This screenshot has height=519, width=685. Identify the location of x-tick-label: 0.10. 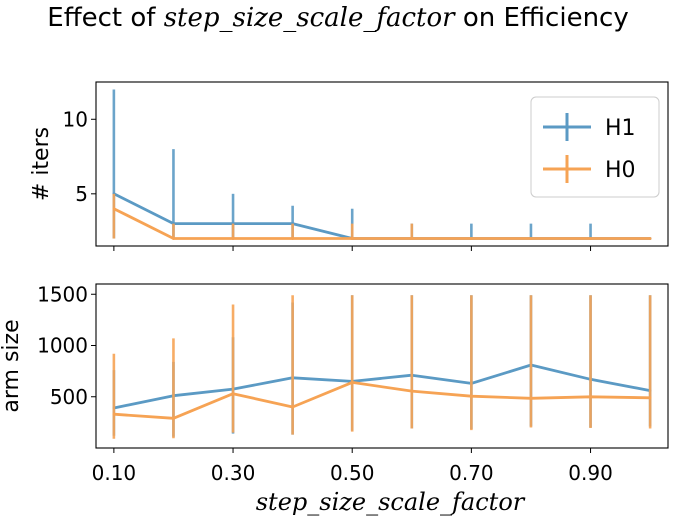
(114, 473).